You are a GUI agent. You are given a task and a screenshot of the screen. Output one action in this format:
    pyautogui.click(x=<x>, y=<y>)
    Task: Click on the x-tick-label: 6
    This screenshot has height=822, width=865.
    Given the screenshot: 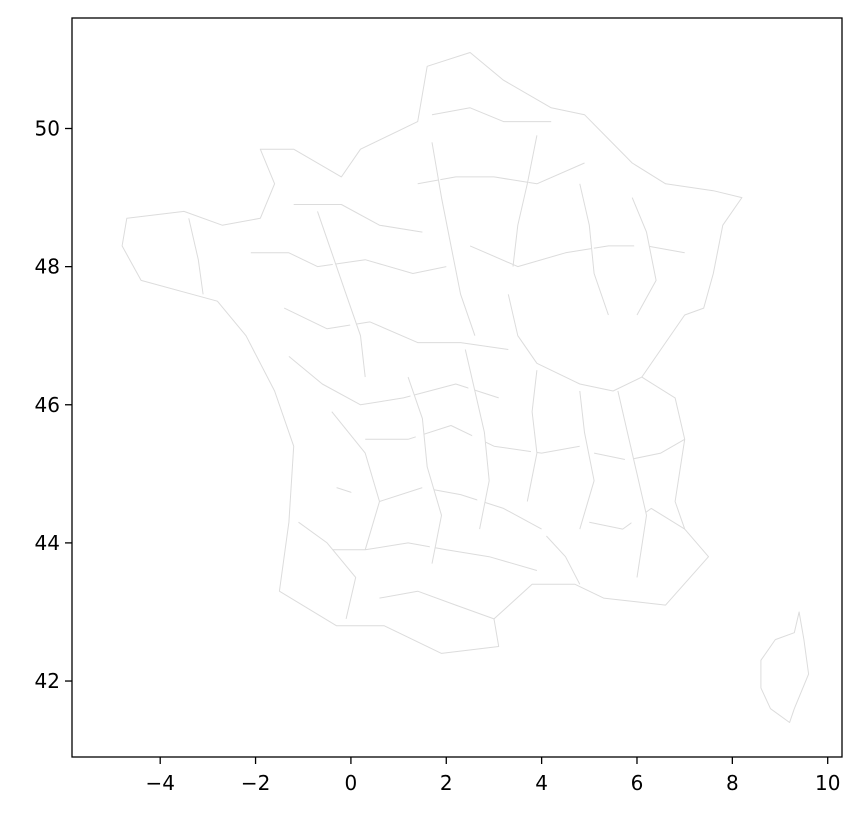 What is the action you would take?
    pyautogui.click(x=637, y=783)
    